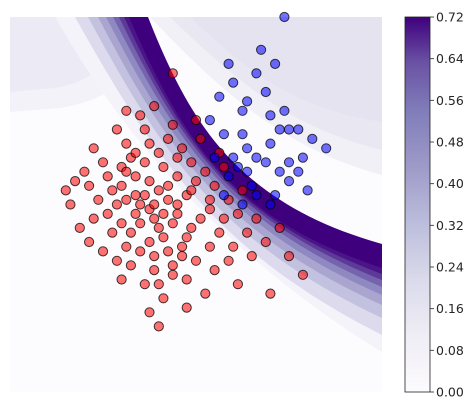  Describe the element at coordinates (450, 183) in the screenshot. I see `colorbar-tick-label-5: 0.40` at that location.